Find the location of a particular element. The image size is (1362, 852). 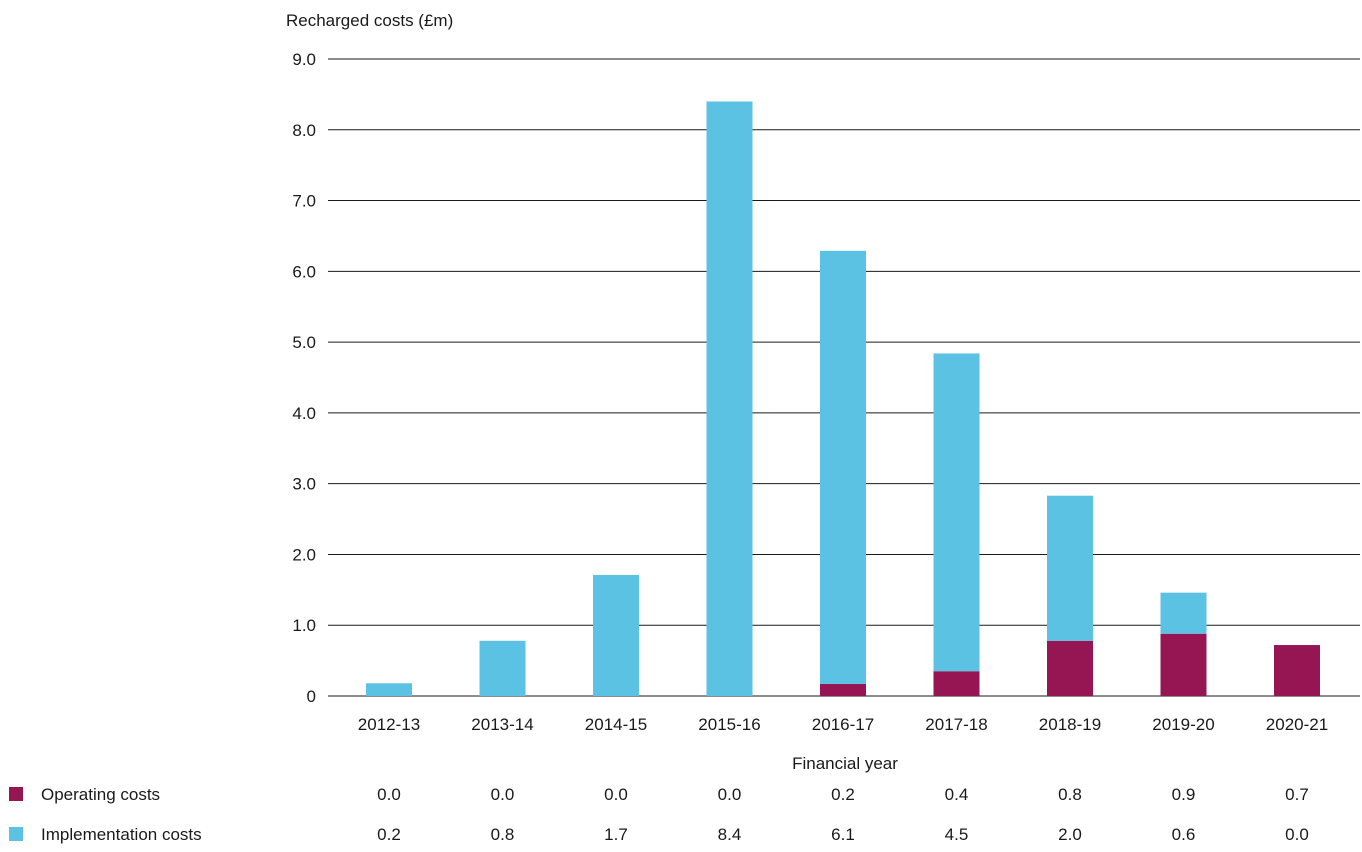

table-value: 1.7 is located at coordinates (616, 834).